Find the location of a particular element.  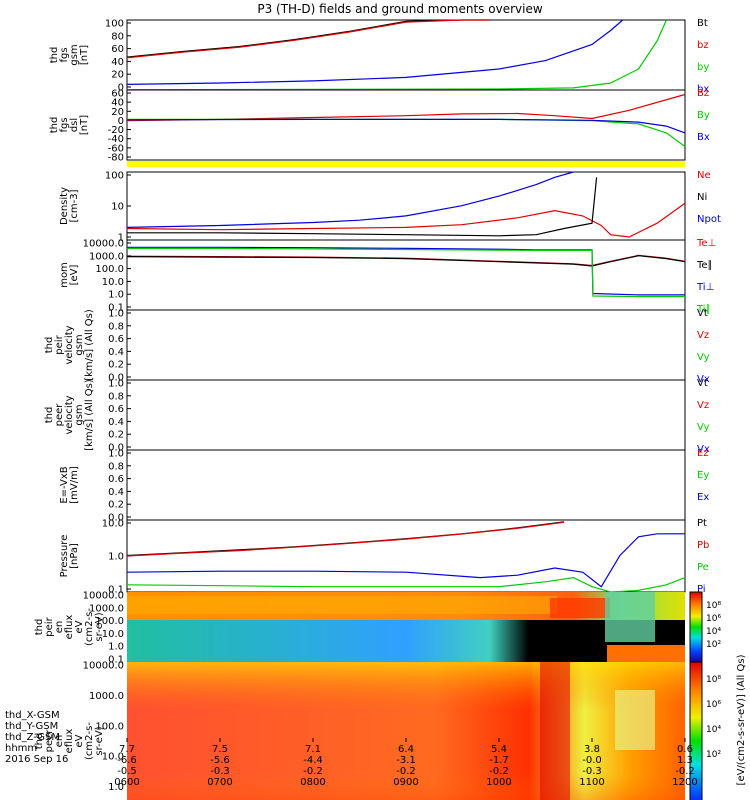

y-tick-label: 0.4 is located at coordinates (116, 352).